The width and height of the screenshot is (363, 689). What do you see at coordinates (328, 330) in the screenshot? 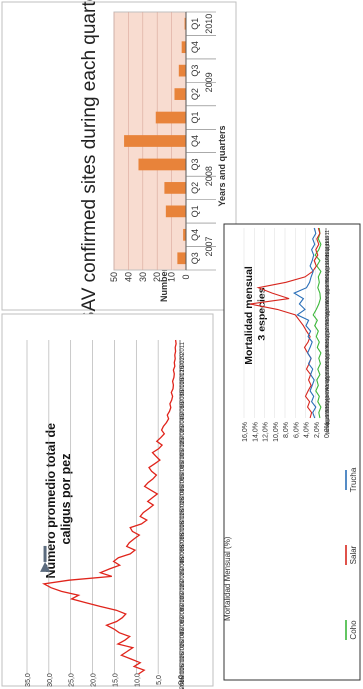
I see `mortalidad-x-tick-label: ago-07` at bounding box center [328, 330].